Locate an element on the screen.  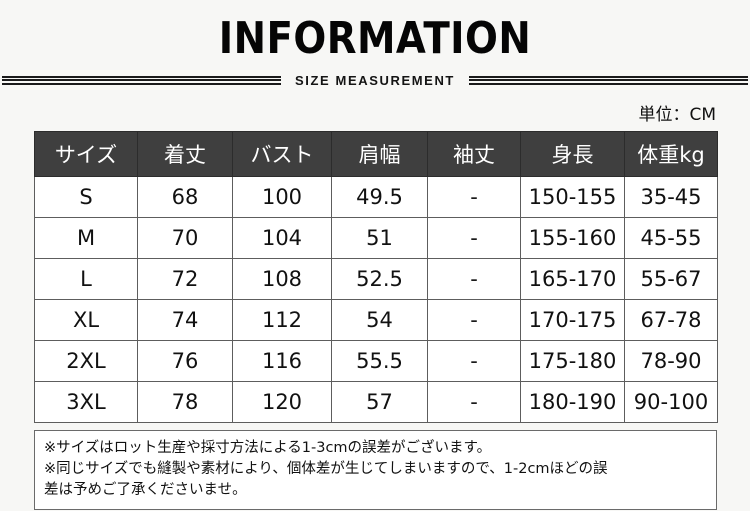
table-row: S 68 100 49.5 - 150-155 35-45 is located at coordinates (376, 197).